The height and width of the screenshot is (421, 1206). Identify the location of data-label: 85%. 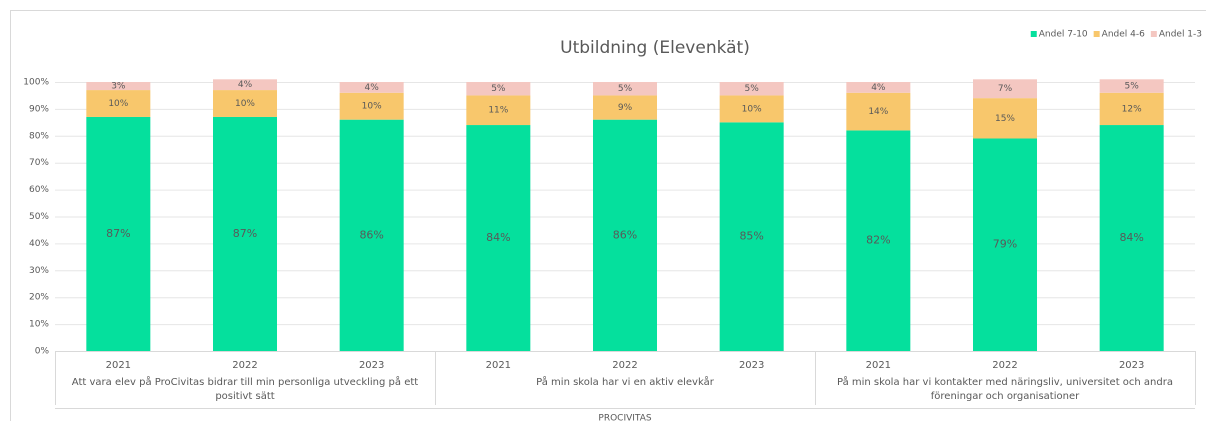
(751, 236).